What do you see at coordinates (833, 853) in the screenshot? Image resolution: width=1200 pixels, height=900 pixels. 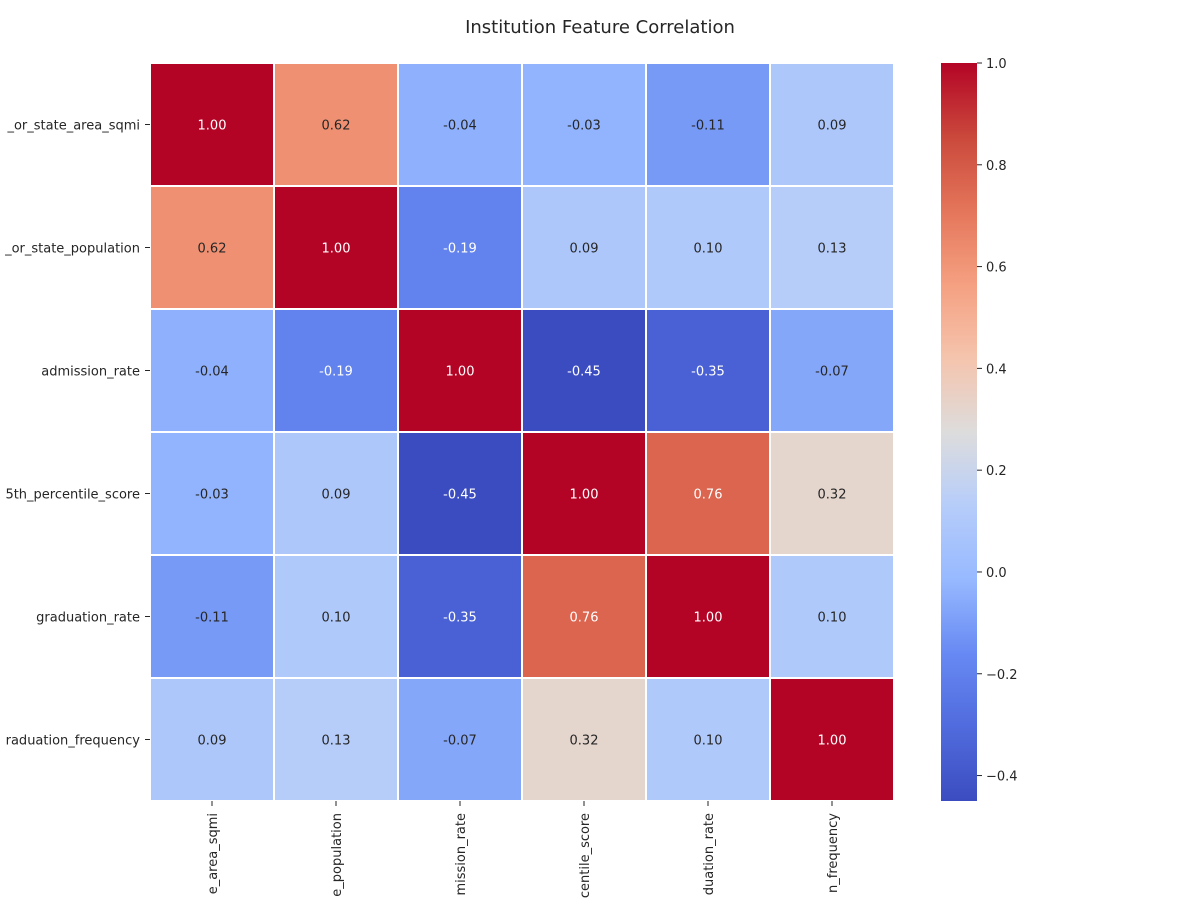 I see `column-label: n_frequency` at bounding box center [833, 853].